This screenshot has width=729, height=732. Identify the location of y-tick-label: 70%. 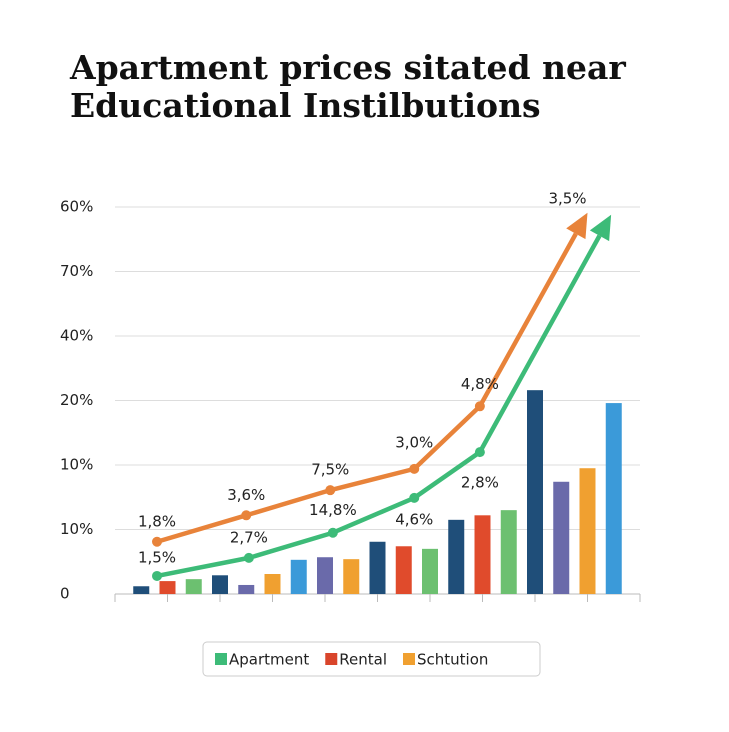
(76, 271).